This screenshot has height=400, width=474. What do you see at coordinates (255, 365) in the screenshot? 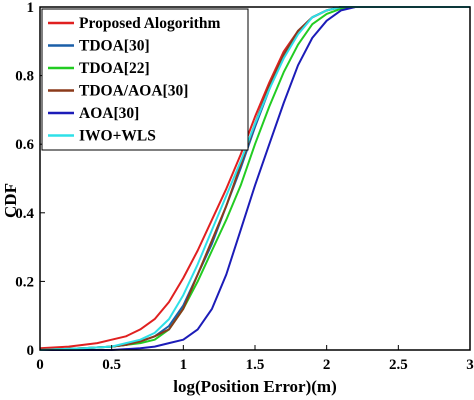
I see `x-tick-label: 1.5` at bounding box center [255, 365].